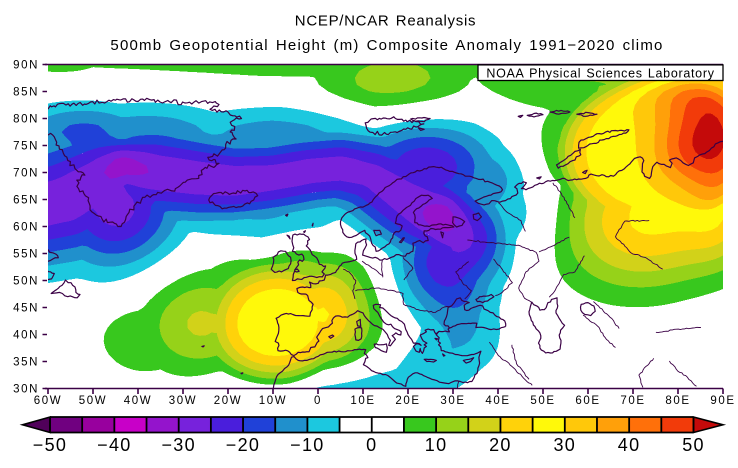 The image size is (738, 468). Describe the element at coordinates (693, 445) in the screenshot. I see `svg-text: 50` at that location.